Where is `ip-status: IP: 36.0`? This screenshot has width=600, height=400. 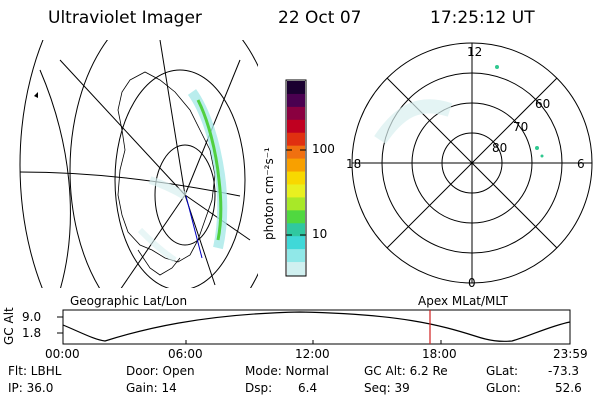 ip-status: IP: 36.0 is located at coordinates (31, 388).